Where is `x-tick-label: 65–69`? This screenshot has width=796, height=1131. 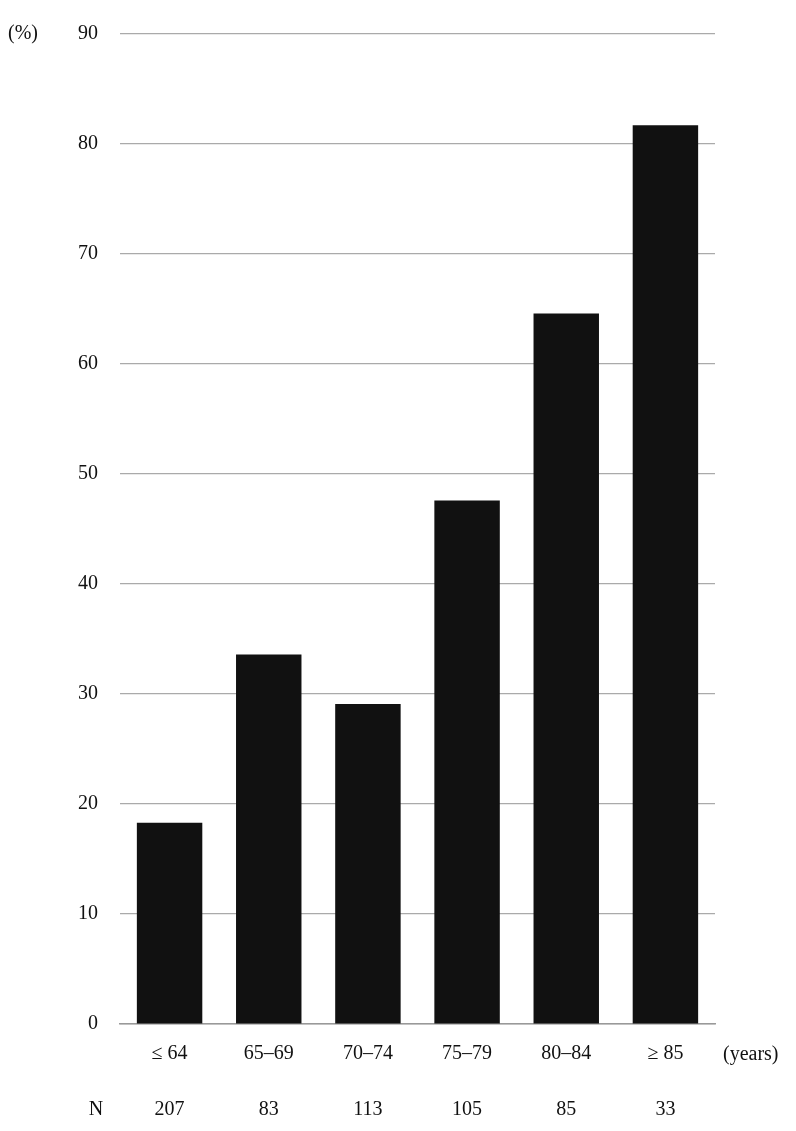 x-tick-label: 65–69 is located at coordinates (268, 1052).